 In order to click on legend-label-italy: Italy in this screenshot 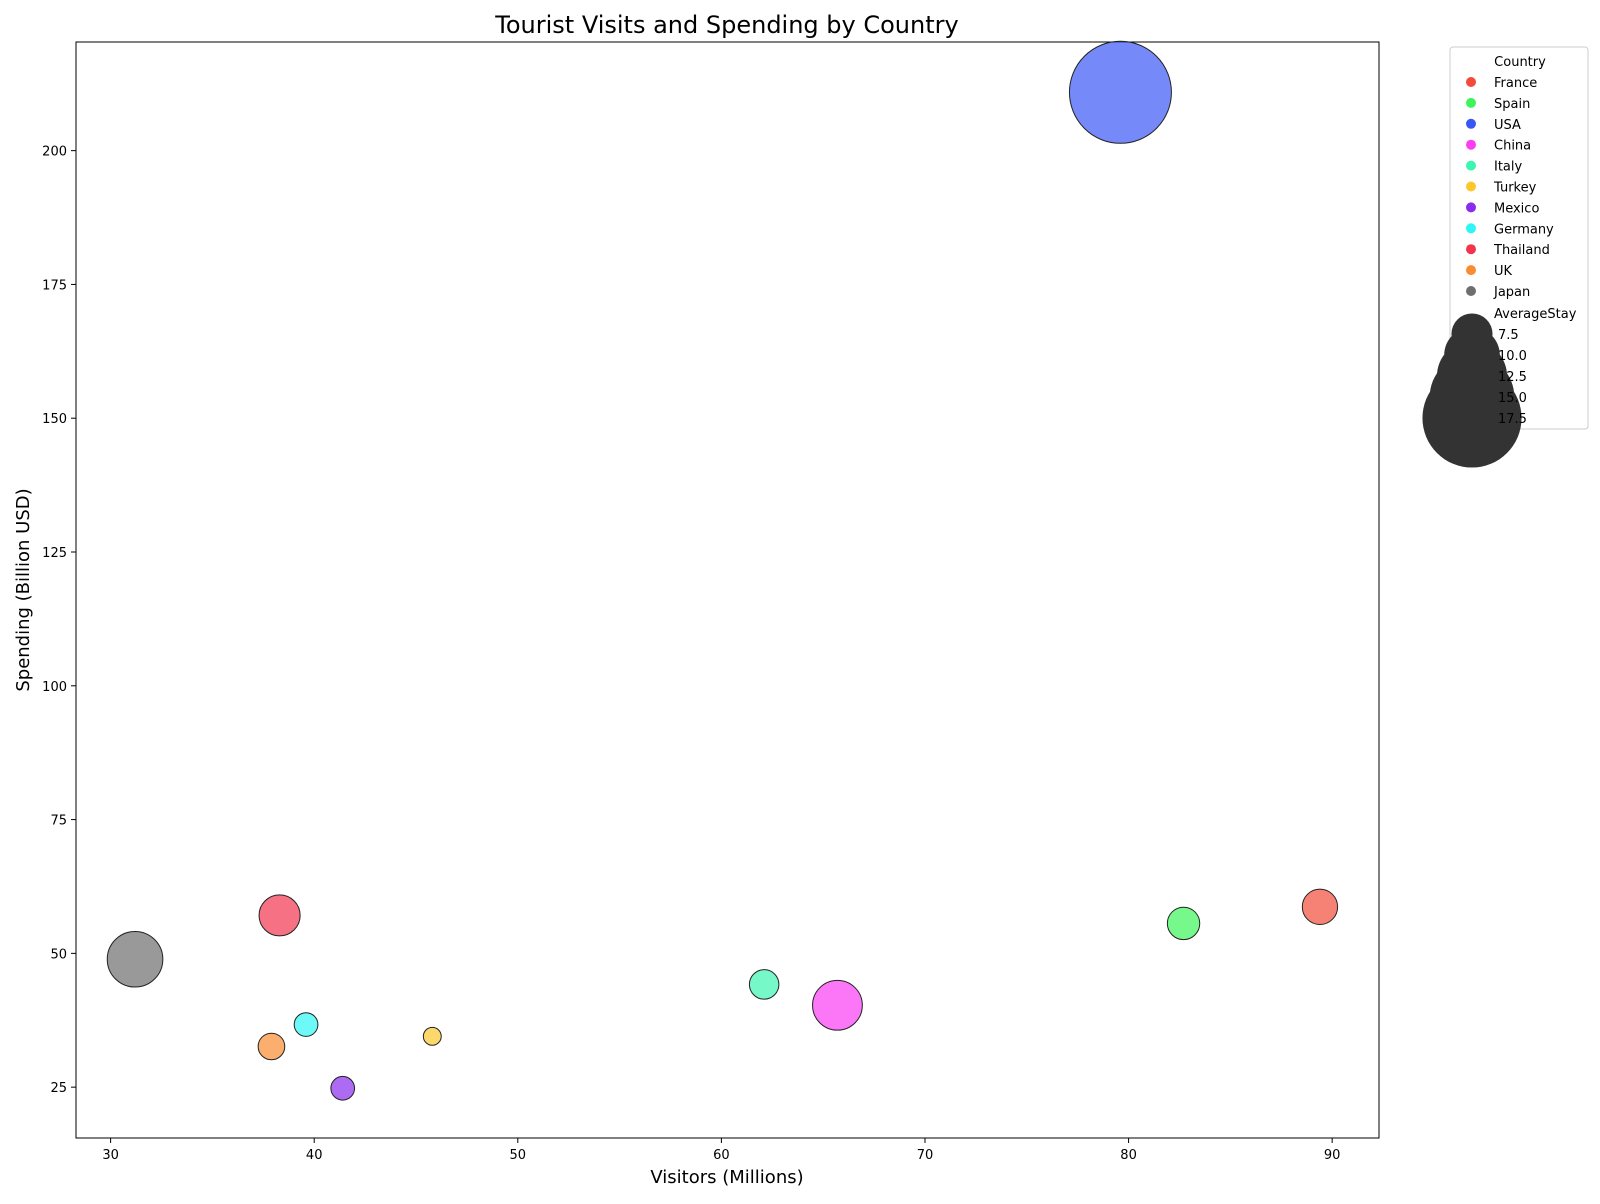, I will do `click(1508, 167)`.